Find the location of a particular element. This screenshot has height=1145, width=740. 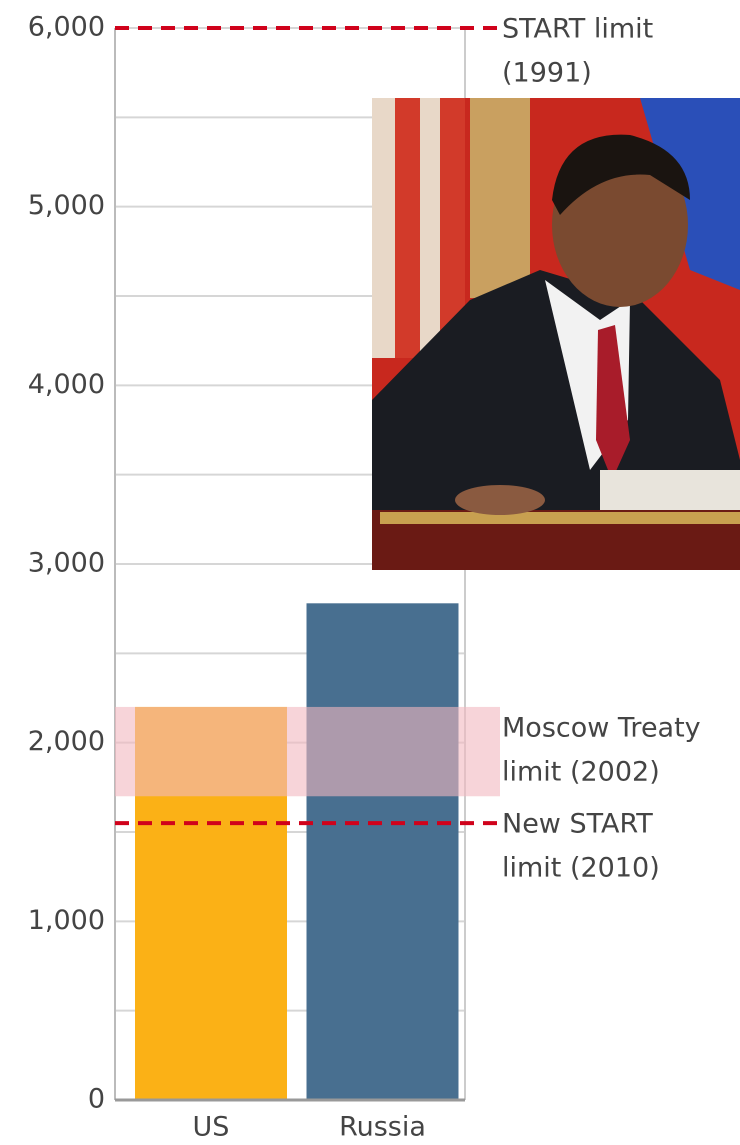

y-tick-label: 5,000 is located at coordinates (66, 205).